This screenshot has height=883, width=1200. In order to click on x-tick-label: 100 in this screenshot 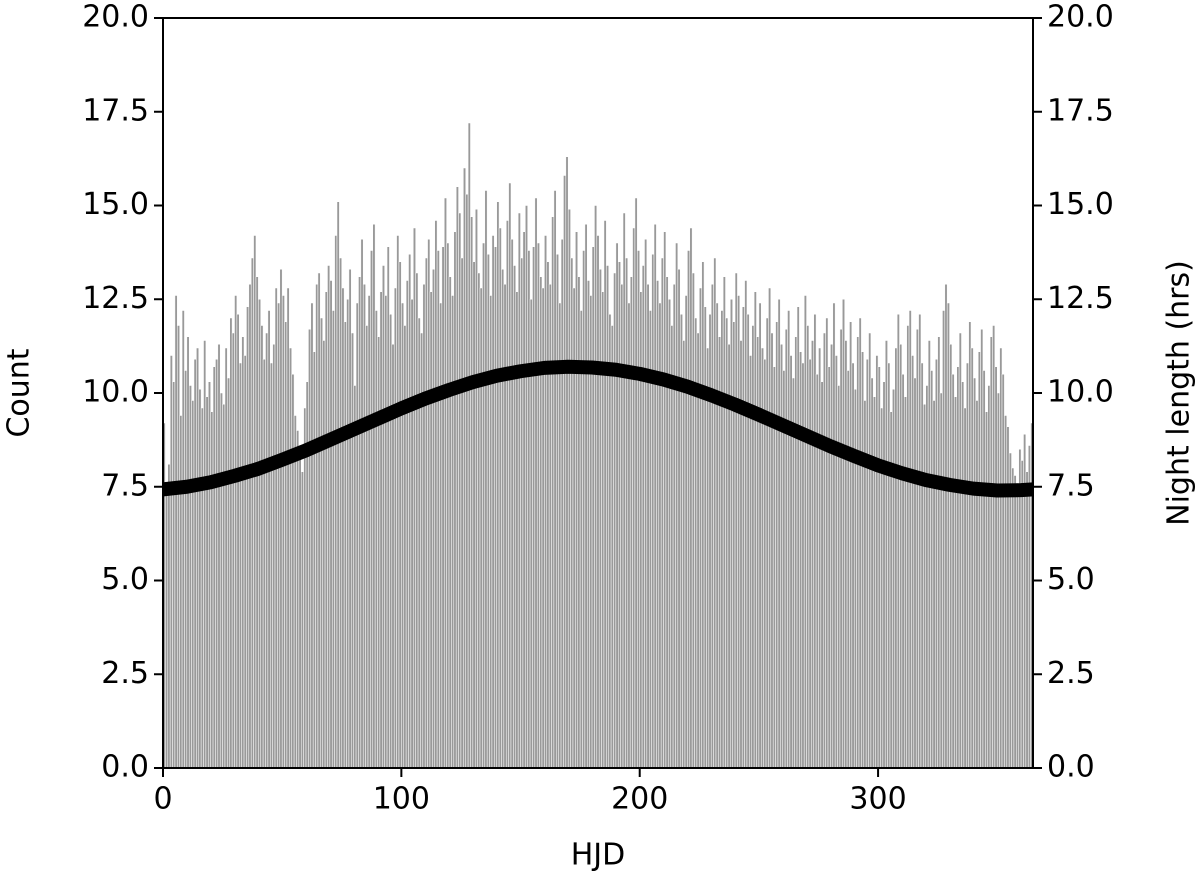, I will do `click(401, 799)`.